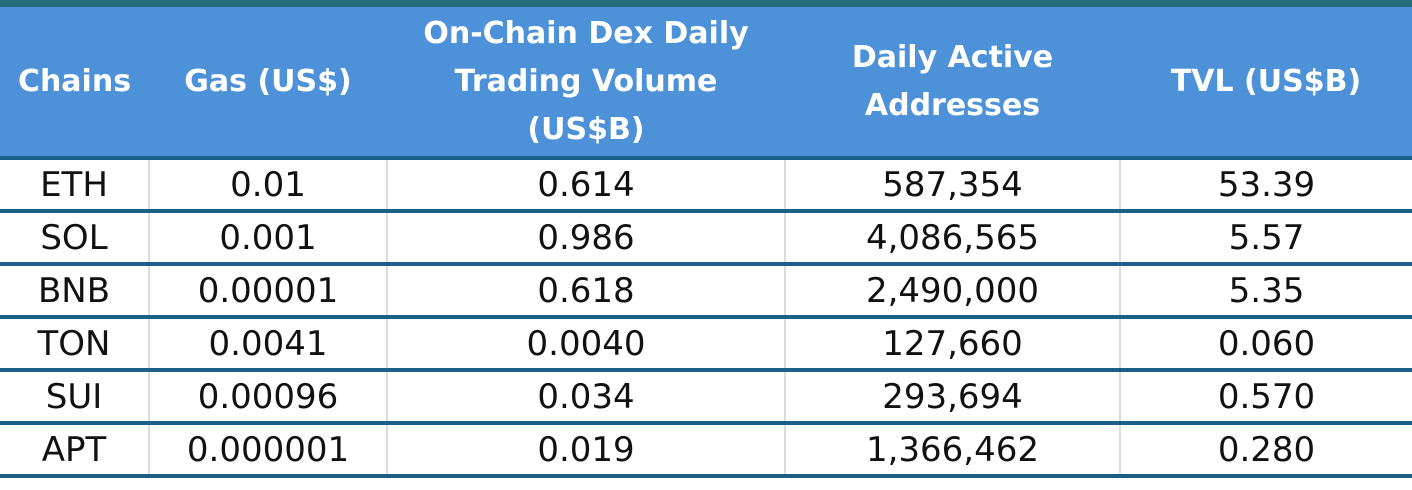 The height and width of the screenshot is (490, 1412). Describe the element at coordinates (75, 344) in the screenshot. I see `cell-chain: TON` at that location.